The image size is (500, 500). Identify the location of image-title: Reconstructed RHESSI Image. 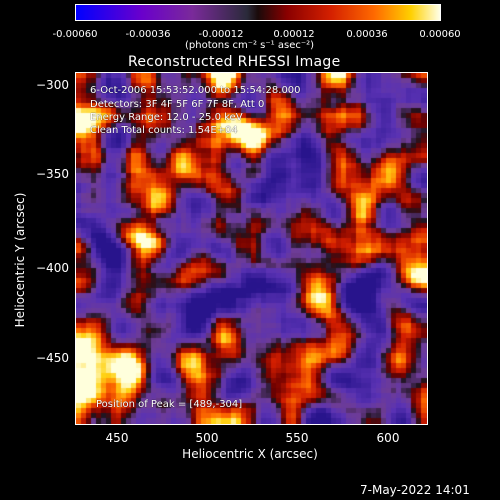
(234, 62).